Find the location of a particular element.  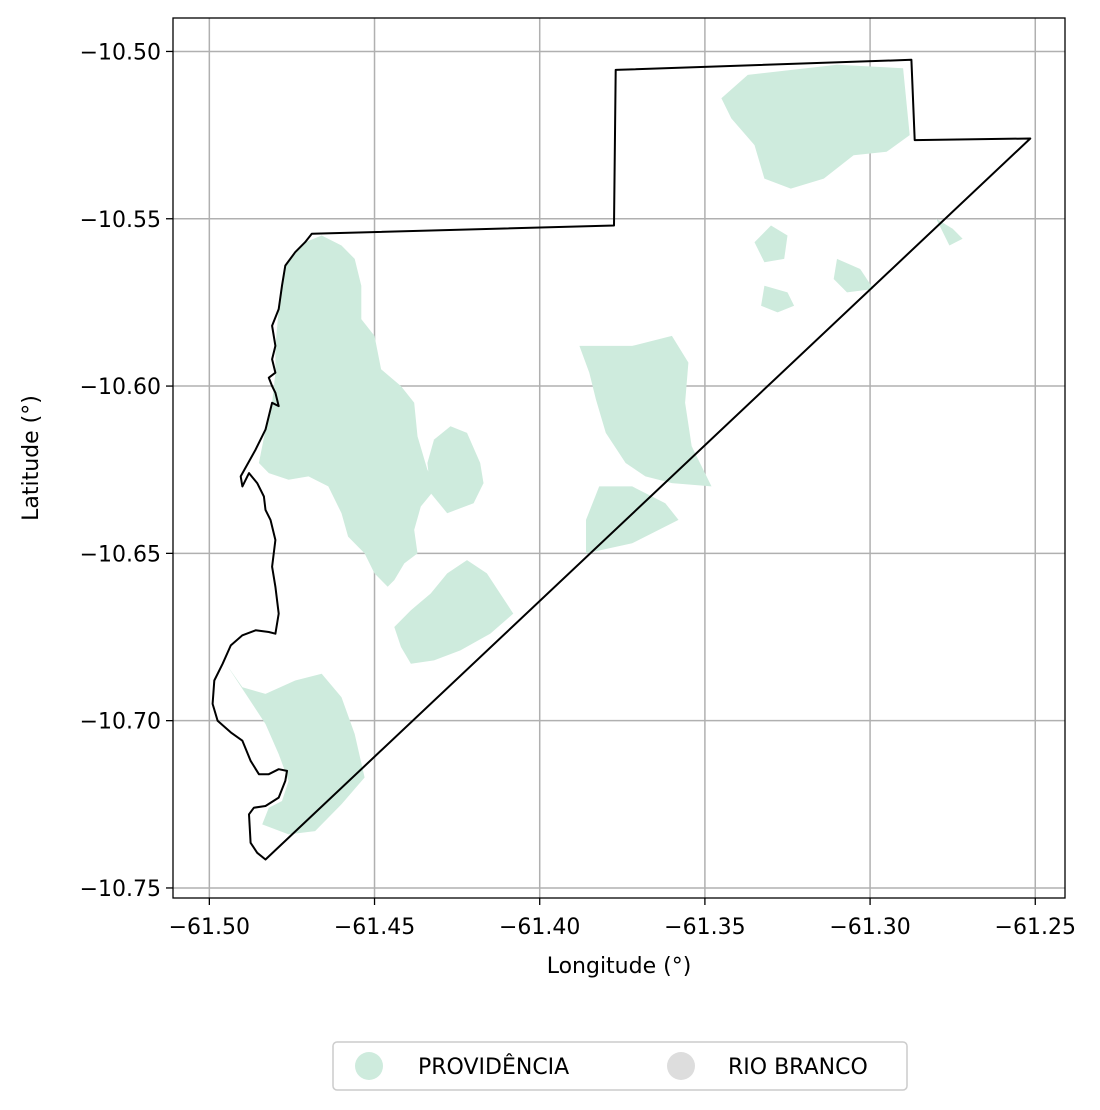

y-tick-label: −10.75 is located at coordinates (120, 889).